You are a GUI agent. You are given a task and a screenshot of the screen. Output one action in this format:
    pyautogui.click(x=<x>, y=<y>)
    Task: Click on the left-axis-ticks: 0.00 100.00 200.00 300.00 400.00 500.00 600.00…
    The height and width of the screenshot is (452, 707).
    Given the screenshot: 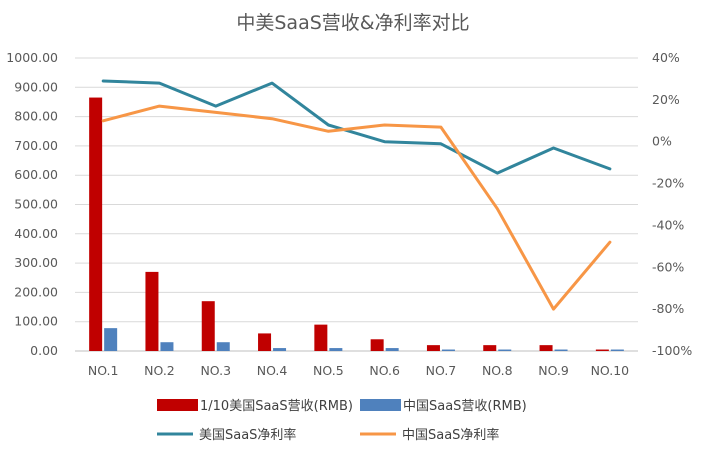 What is the action you would take?
    pyautogui.click(x=32, y=204)
    